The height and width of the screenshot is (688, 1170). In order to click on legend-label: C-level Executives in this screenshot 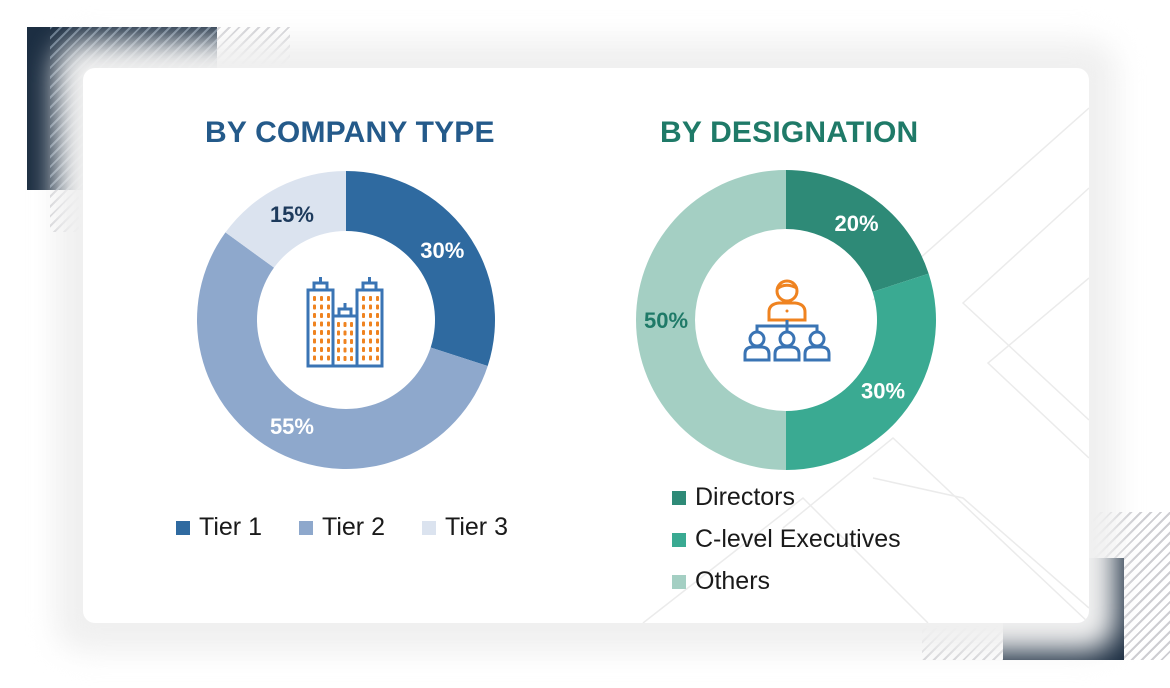, I will do `click(798, 539)`.